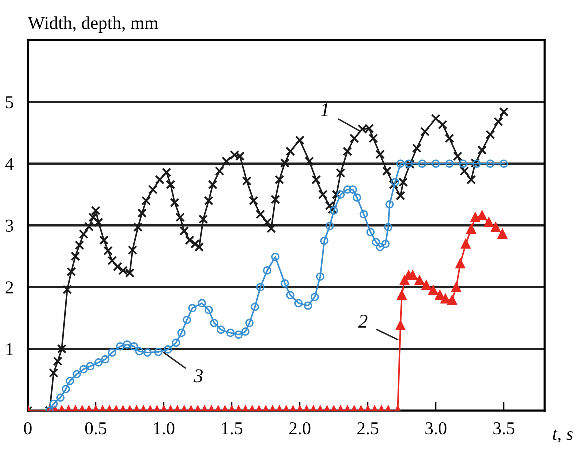 Image resolution: width=584 pixels, height=449 pixels. Describe the element at coordinates (563, 436) in the screenshot. I see `x-axis-title: t, s` at that location.